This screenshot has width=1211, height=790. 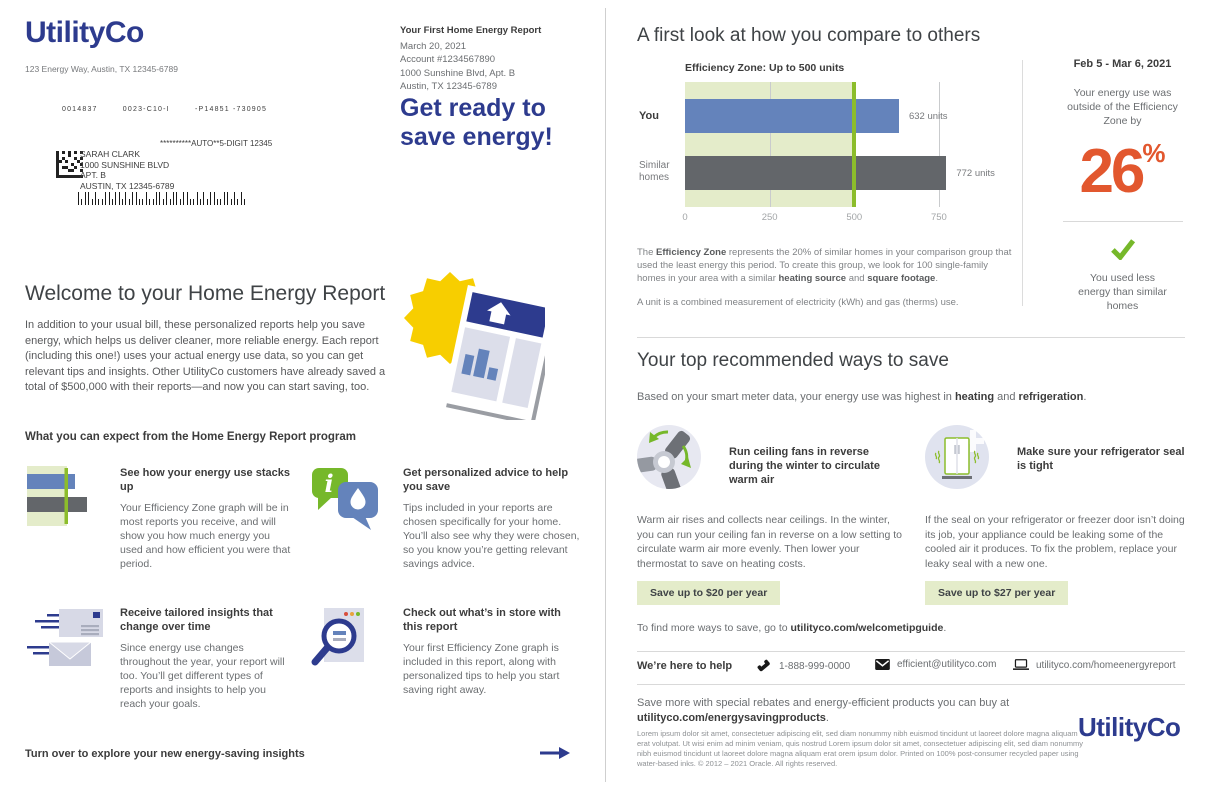 I want to click on products-url: utilityco.com/energysavingproducts, so click(x=731, y=718).